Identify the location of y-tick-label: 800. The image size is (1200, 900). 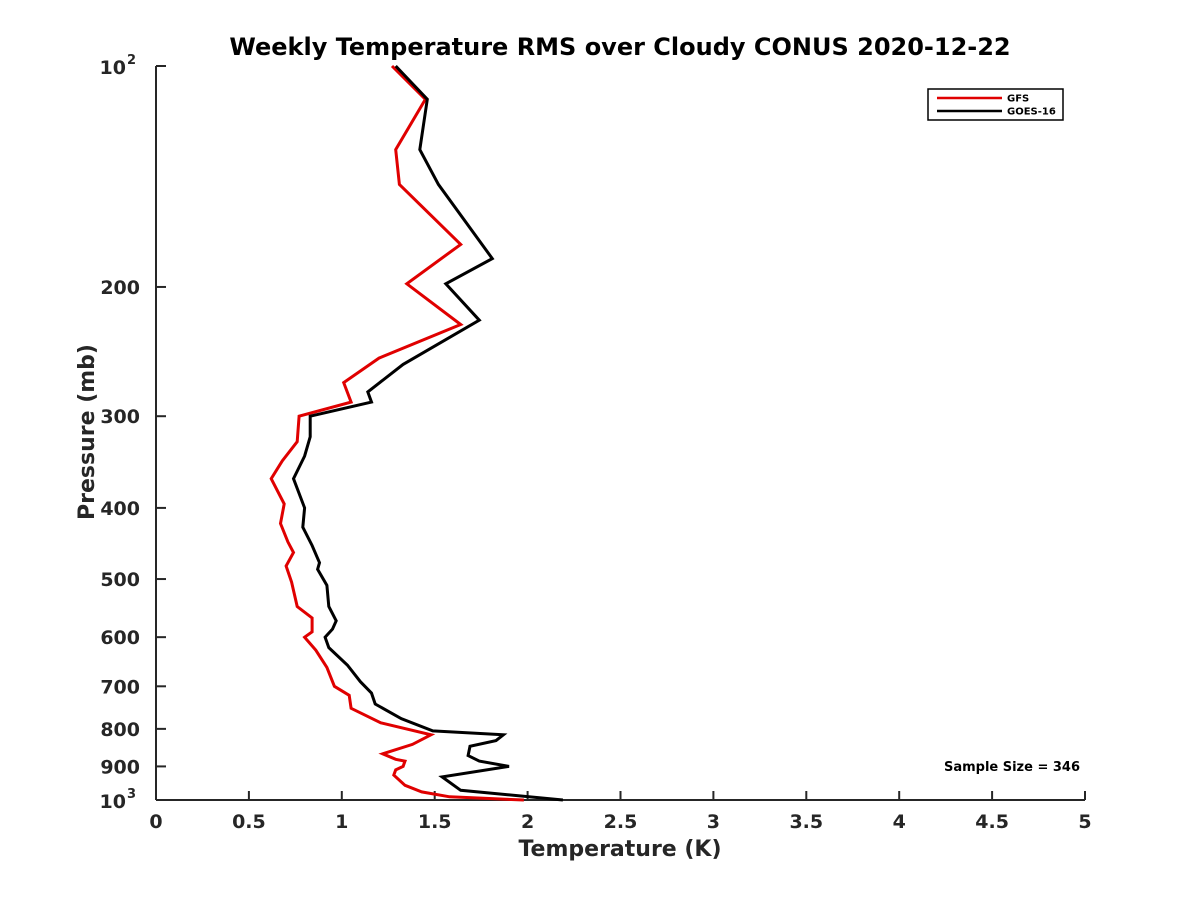
(120, 730).